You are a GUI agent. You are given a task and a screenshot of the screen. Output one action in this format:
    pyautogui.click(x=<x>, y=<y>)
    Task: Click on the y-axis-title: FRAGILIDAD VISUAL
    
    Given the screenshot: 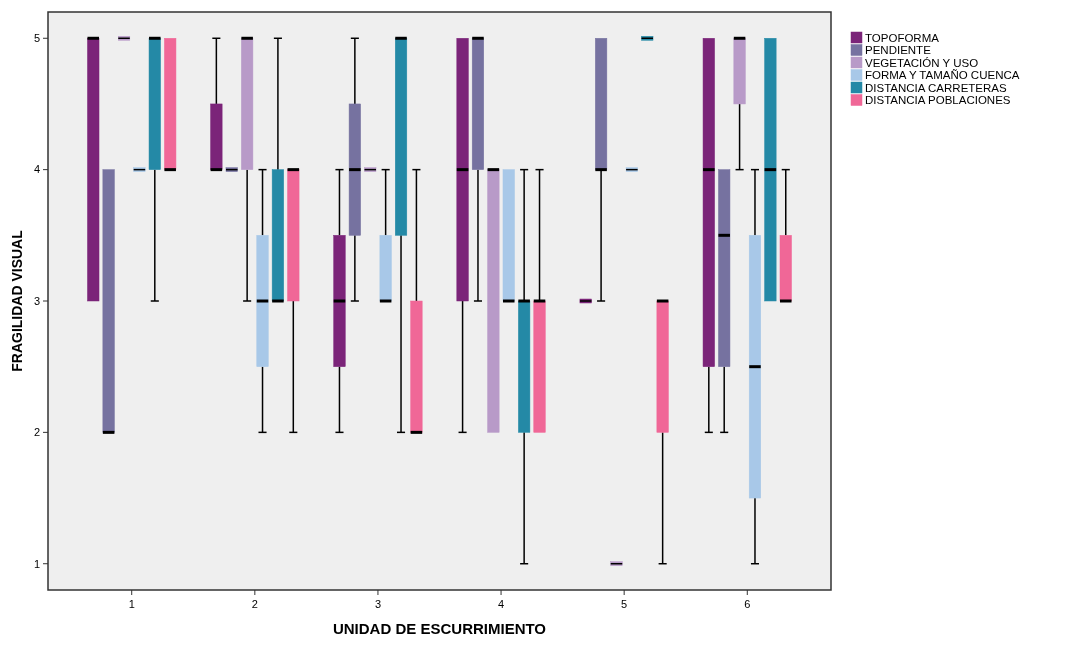 What is the action you would take?
    pyautogui.click(x=17, y=300)
    